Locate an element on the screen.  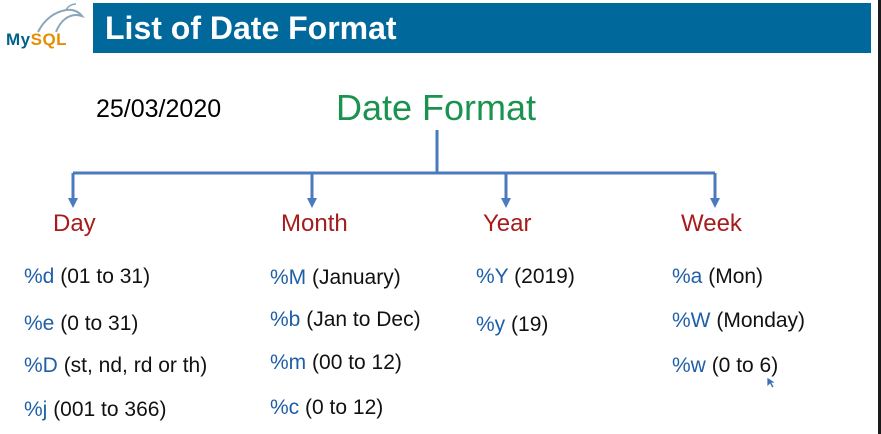
format-desc: (Mon) is located at coordinates (736, 276).